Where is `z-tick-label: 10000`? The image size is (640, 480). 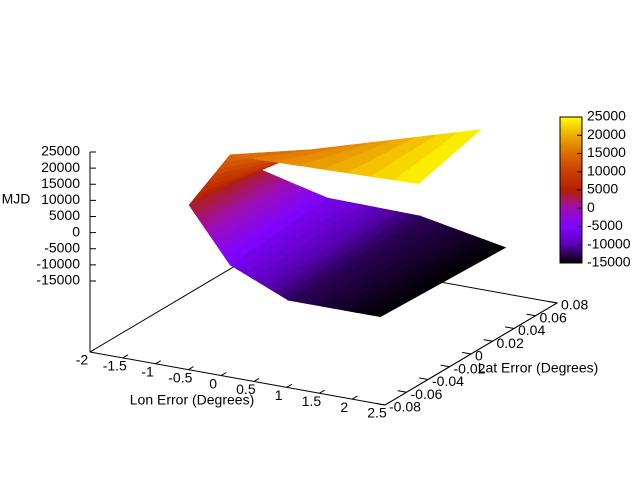
z-tick-label: 10000 is located at coordinates (60, 199).